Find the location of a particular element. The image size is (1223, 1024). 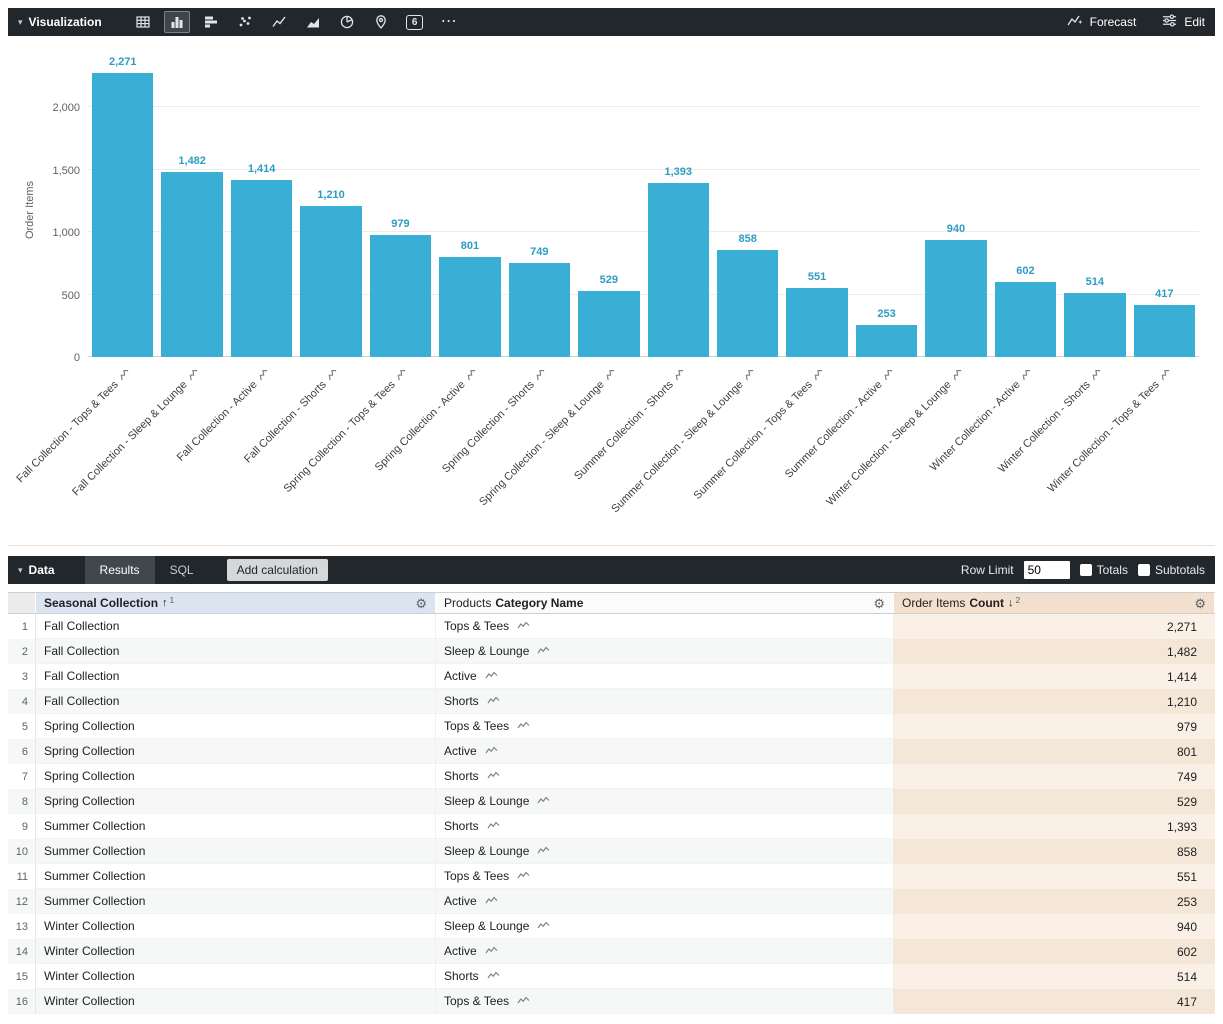

table-viz-icon is located at coordinates (143, 22).